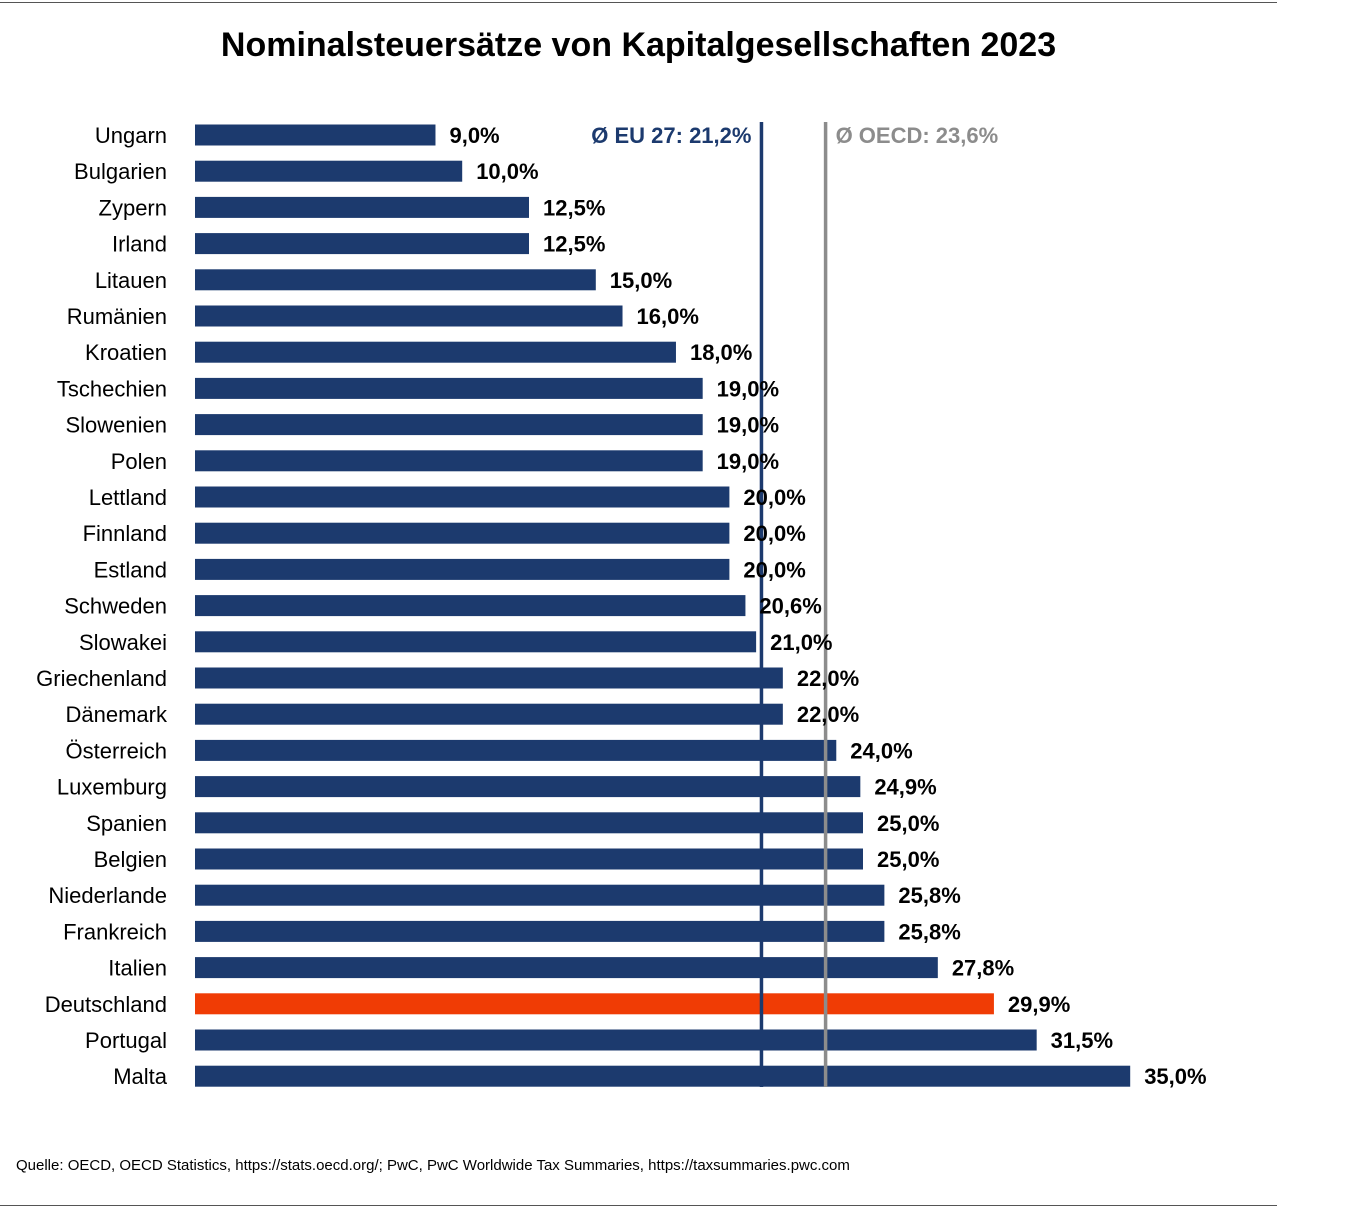  I want to click on category-label: Estland, so click(130, 569).